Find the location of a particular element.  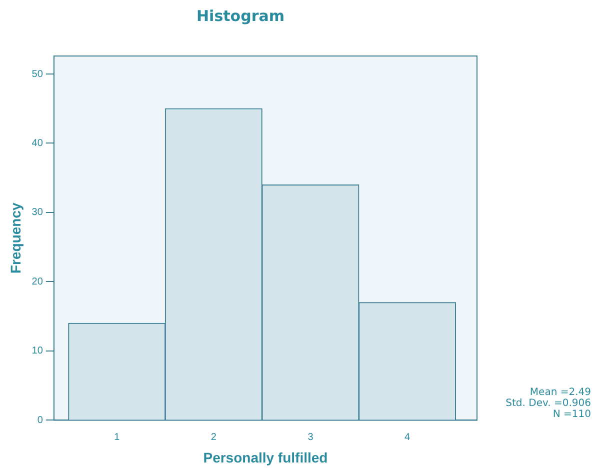

y-tick-label: 50 is located at coordinates (38, 74).